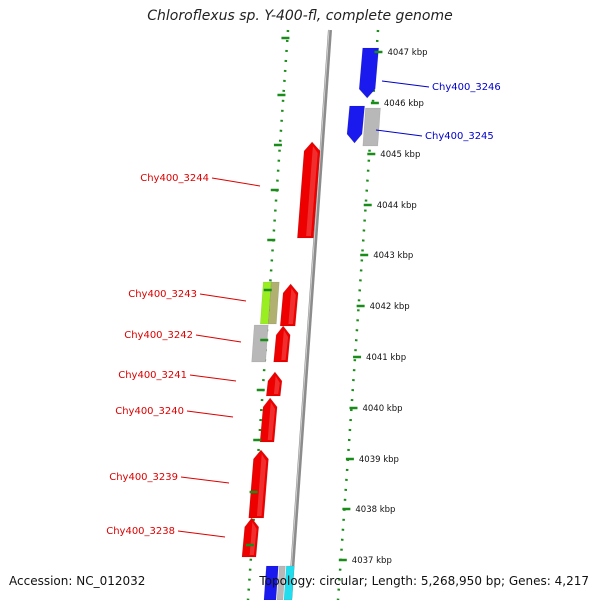 The height and width of the screenshot is (600, 600). I want to click on gene-label-forward: Chy400_3238, so click(140, 531).